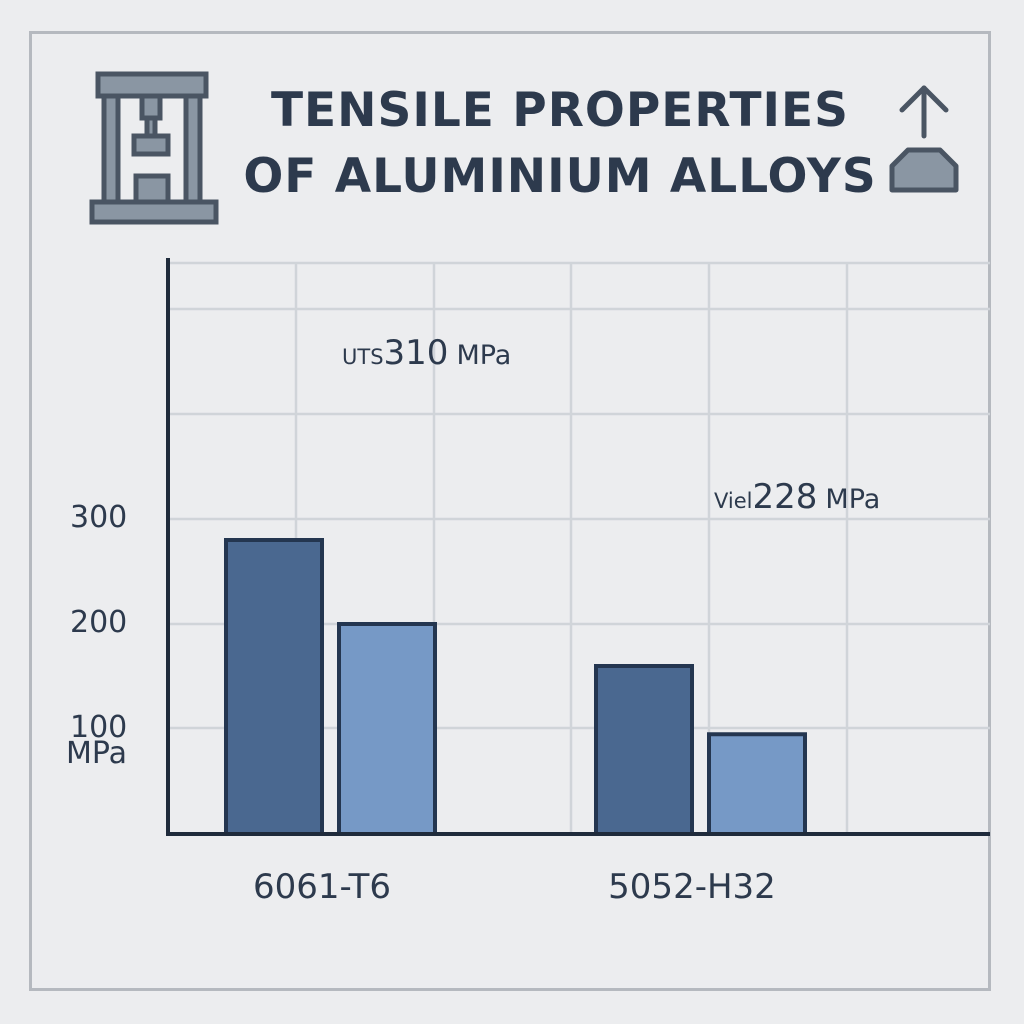 This screenshot has height=1024, width=1024. What do you see at coordinates (154, 148) in the screenshot?
I see `tensile-testing-machine-icon` at bounding box center [154, 148].